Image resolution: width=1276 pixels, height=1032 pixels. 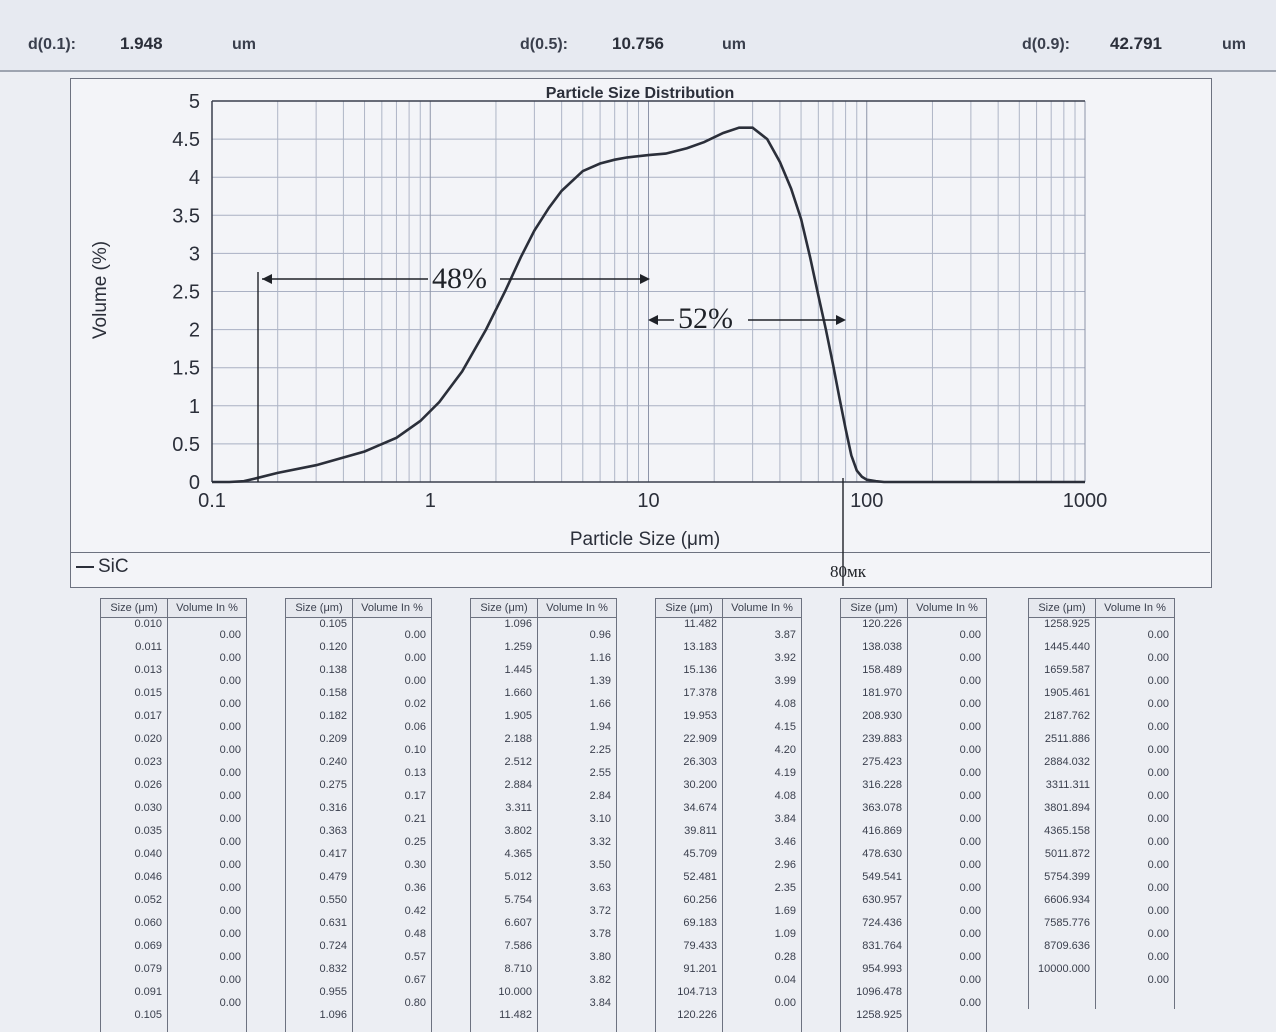 I want to click on size-cell: 0.079, so click(x=134, y=974).